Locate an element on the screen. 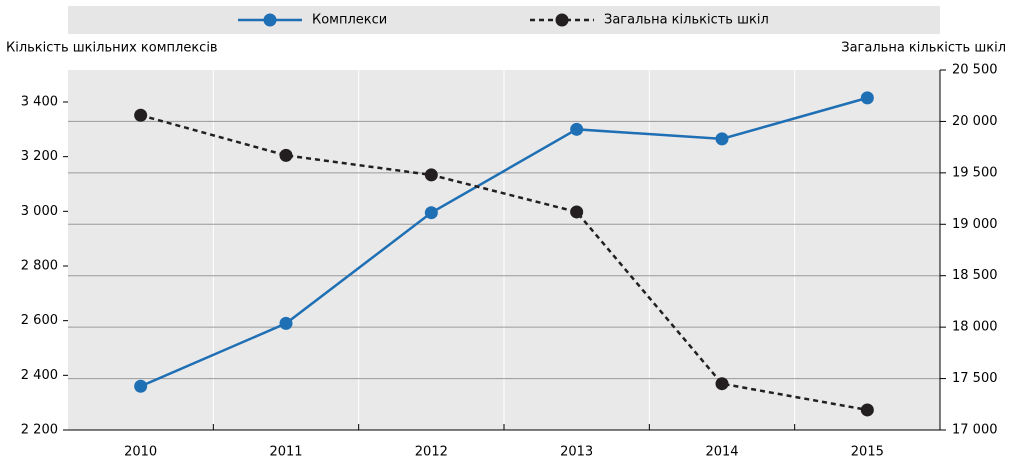 This screenshot has height=467, width=1012. legend-band is located at coordinates (504, 20).